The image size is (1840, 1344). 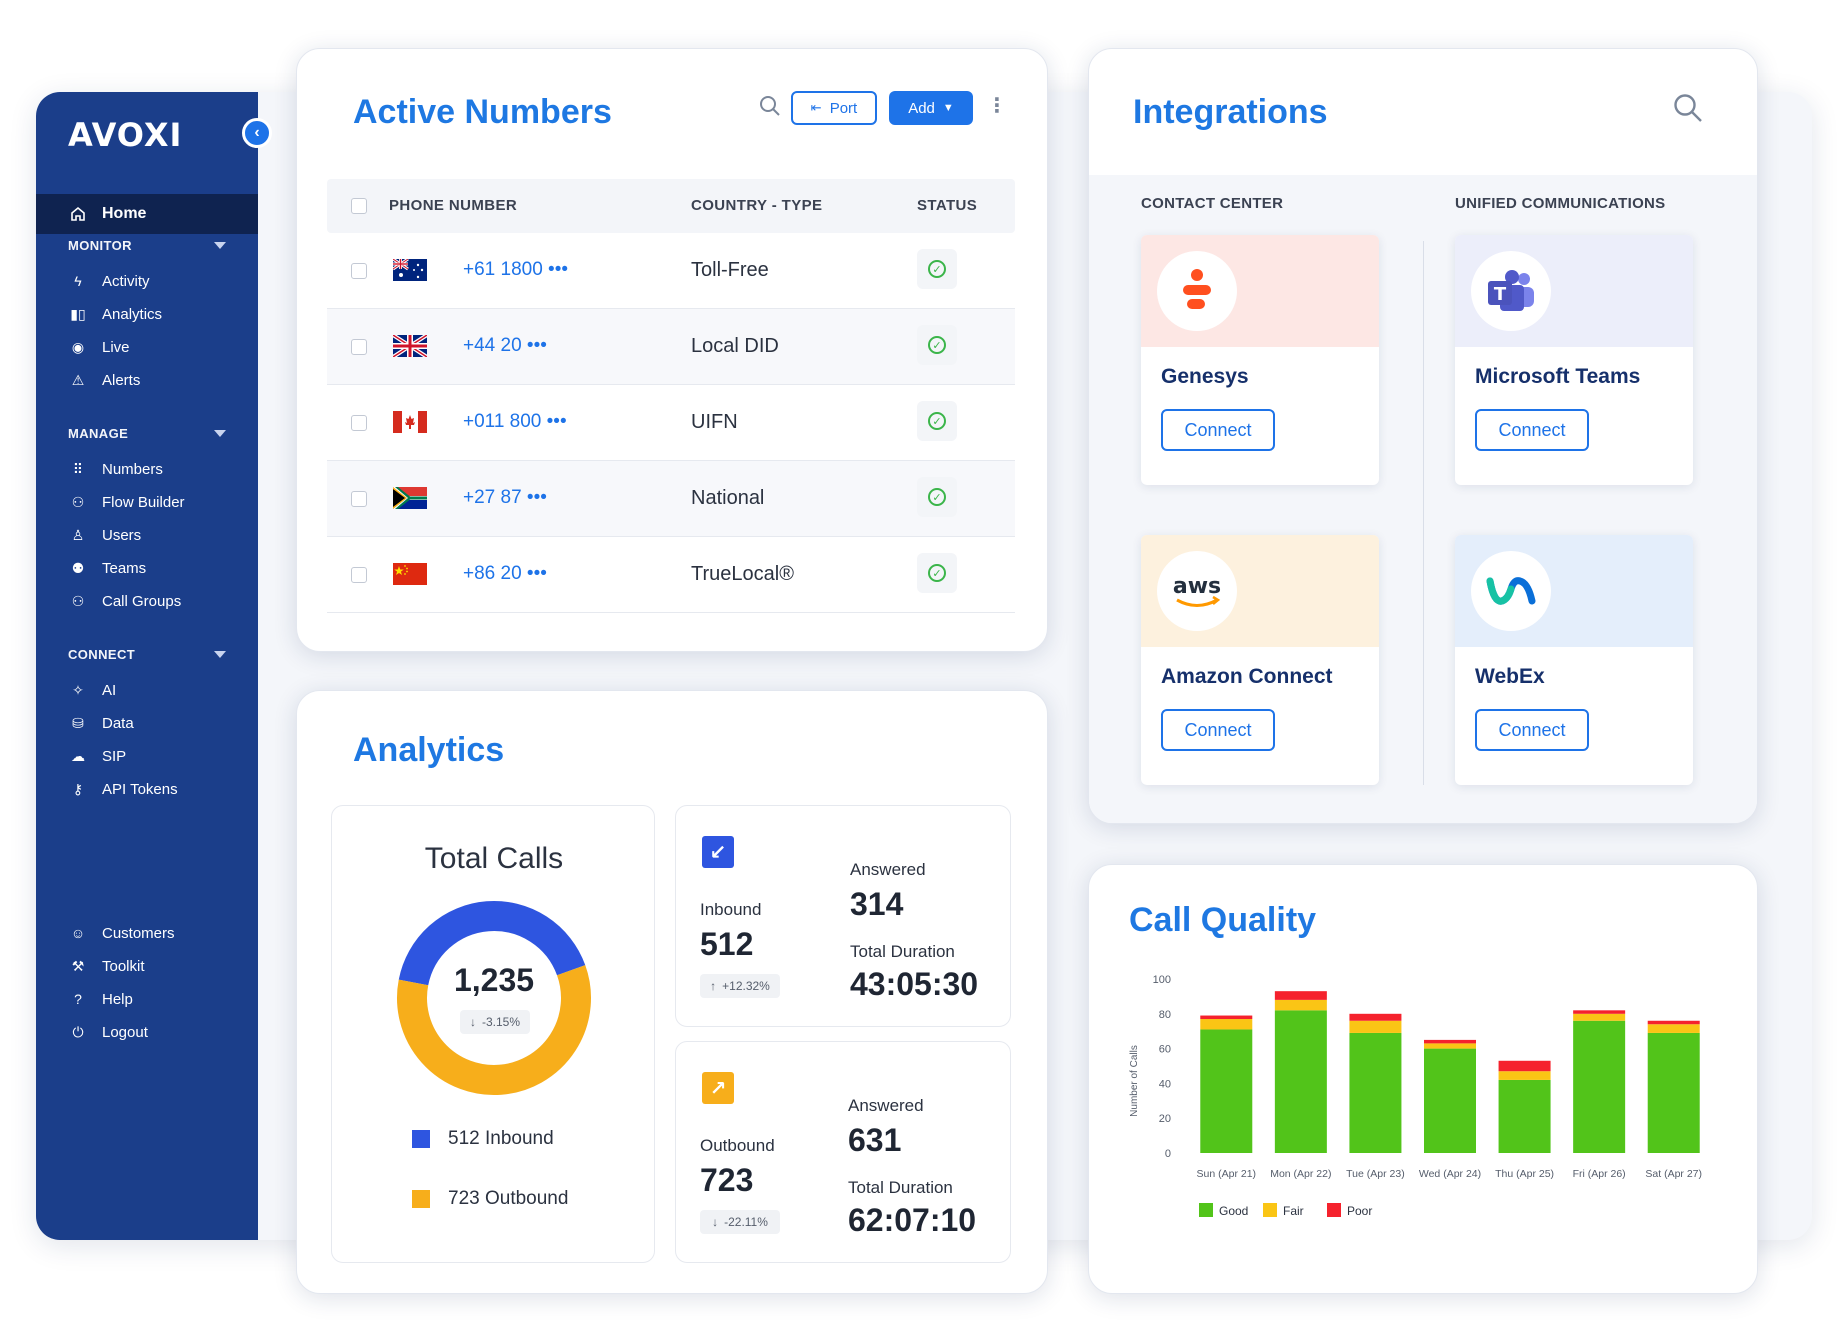 I want to click on bar-chart-icon: ▮▯, so click(x=78, y=313).